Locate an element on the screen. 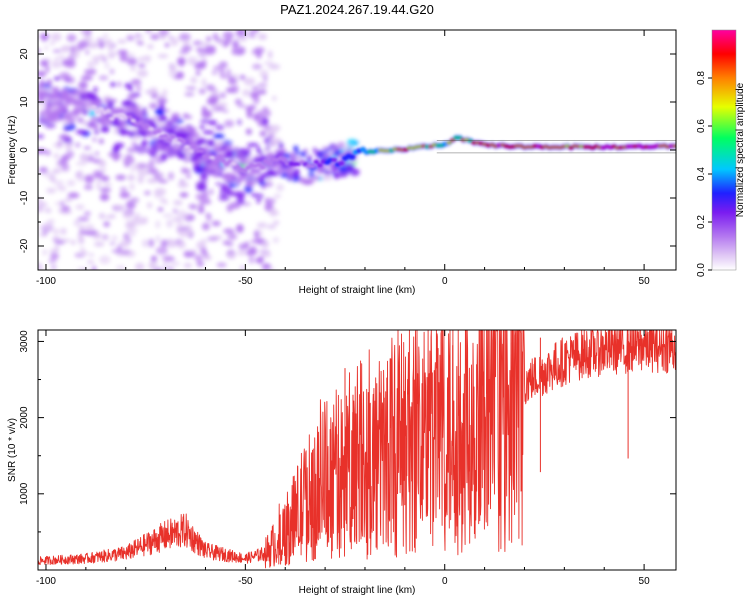 The image size is (750, 600). figure-title: PAZ1.2024.267.19.44.G20 is located at coordinates (357, 9).